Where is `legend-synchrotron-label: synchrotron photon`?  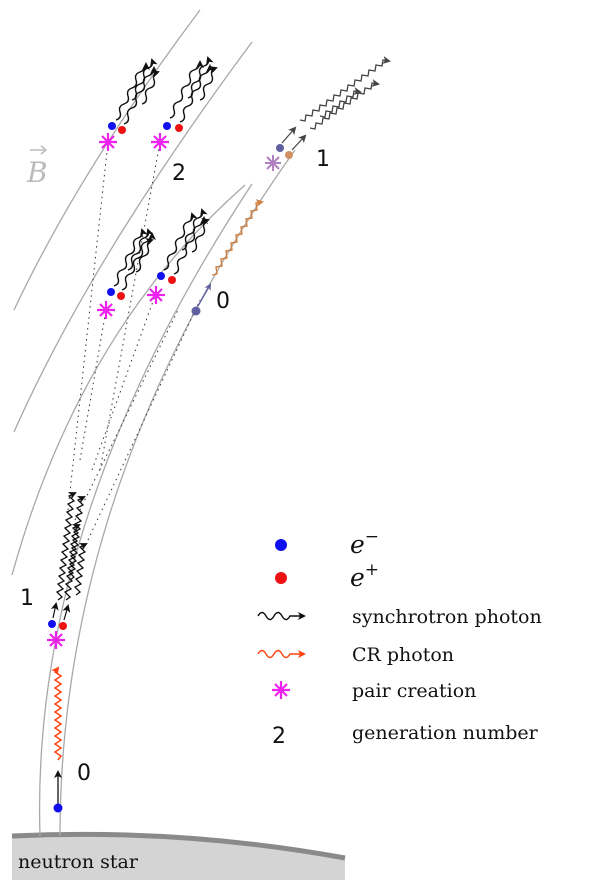
legend-synchrotron-label: synchrotron photon is located at coordinates (447, 617).